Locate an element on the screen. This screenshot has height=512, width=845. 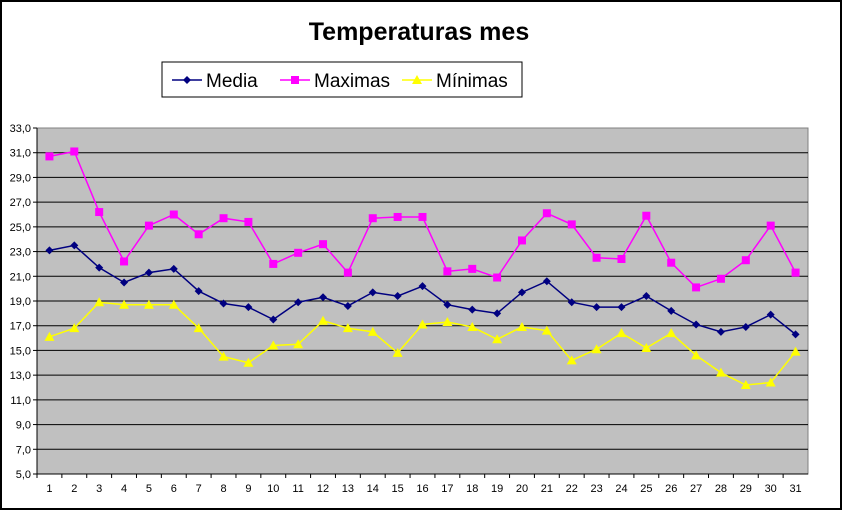
y-tick-label: 13,0 is located at coordinates (20, 376).